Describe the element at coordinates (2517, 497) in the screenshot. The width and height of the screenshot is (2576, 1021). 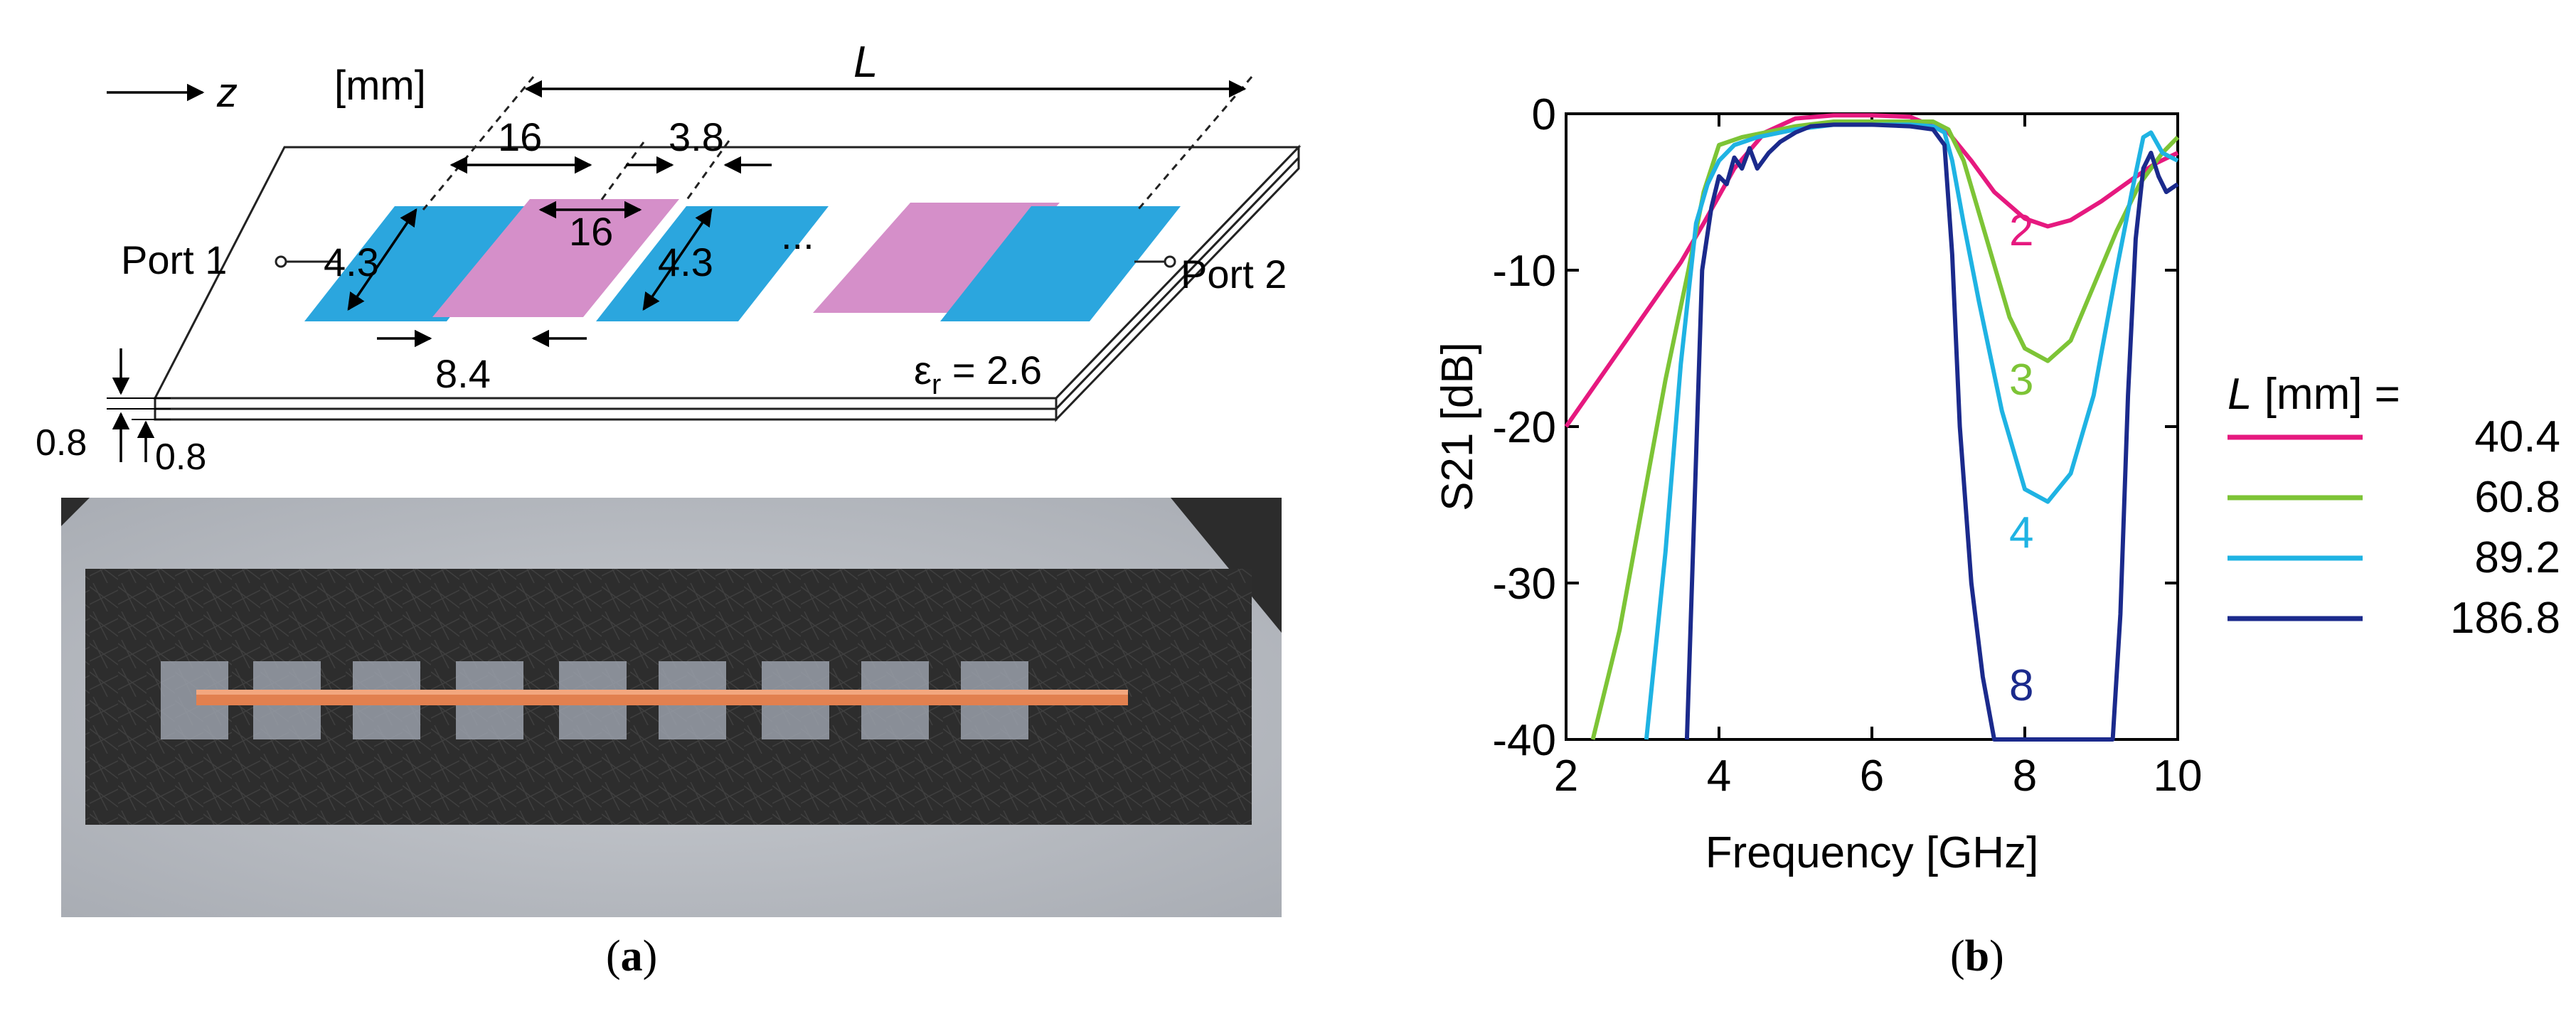
I see `legend-label: 60.8` at that location.